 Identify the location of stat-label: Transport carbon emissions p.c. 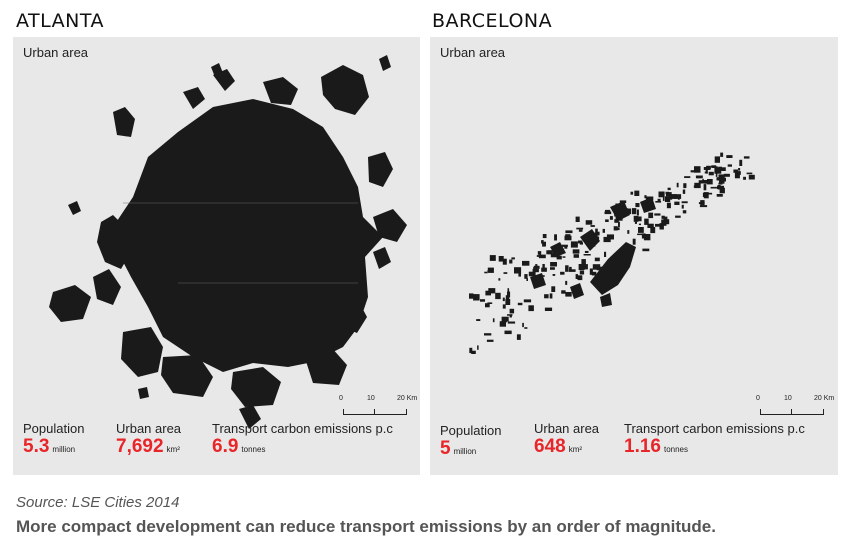
(302, 428).